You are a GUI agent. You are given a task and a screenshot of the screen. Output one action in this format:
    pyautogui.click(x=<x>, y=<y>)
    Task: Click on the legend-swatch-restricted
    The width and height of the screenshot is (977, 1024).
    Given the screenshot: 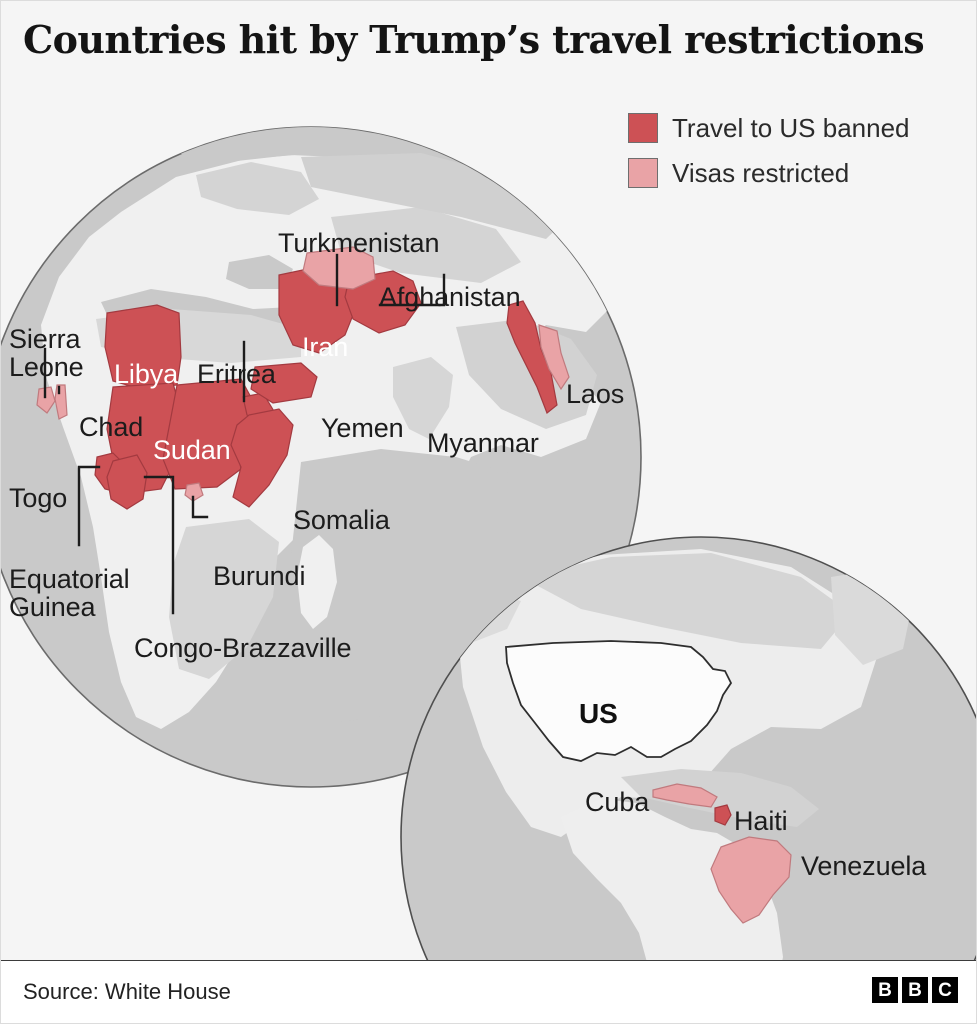 What is the action you would take?
    pyautogui.click(x=643, y=172)
    